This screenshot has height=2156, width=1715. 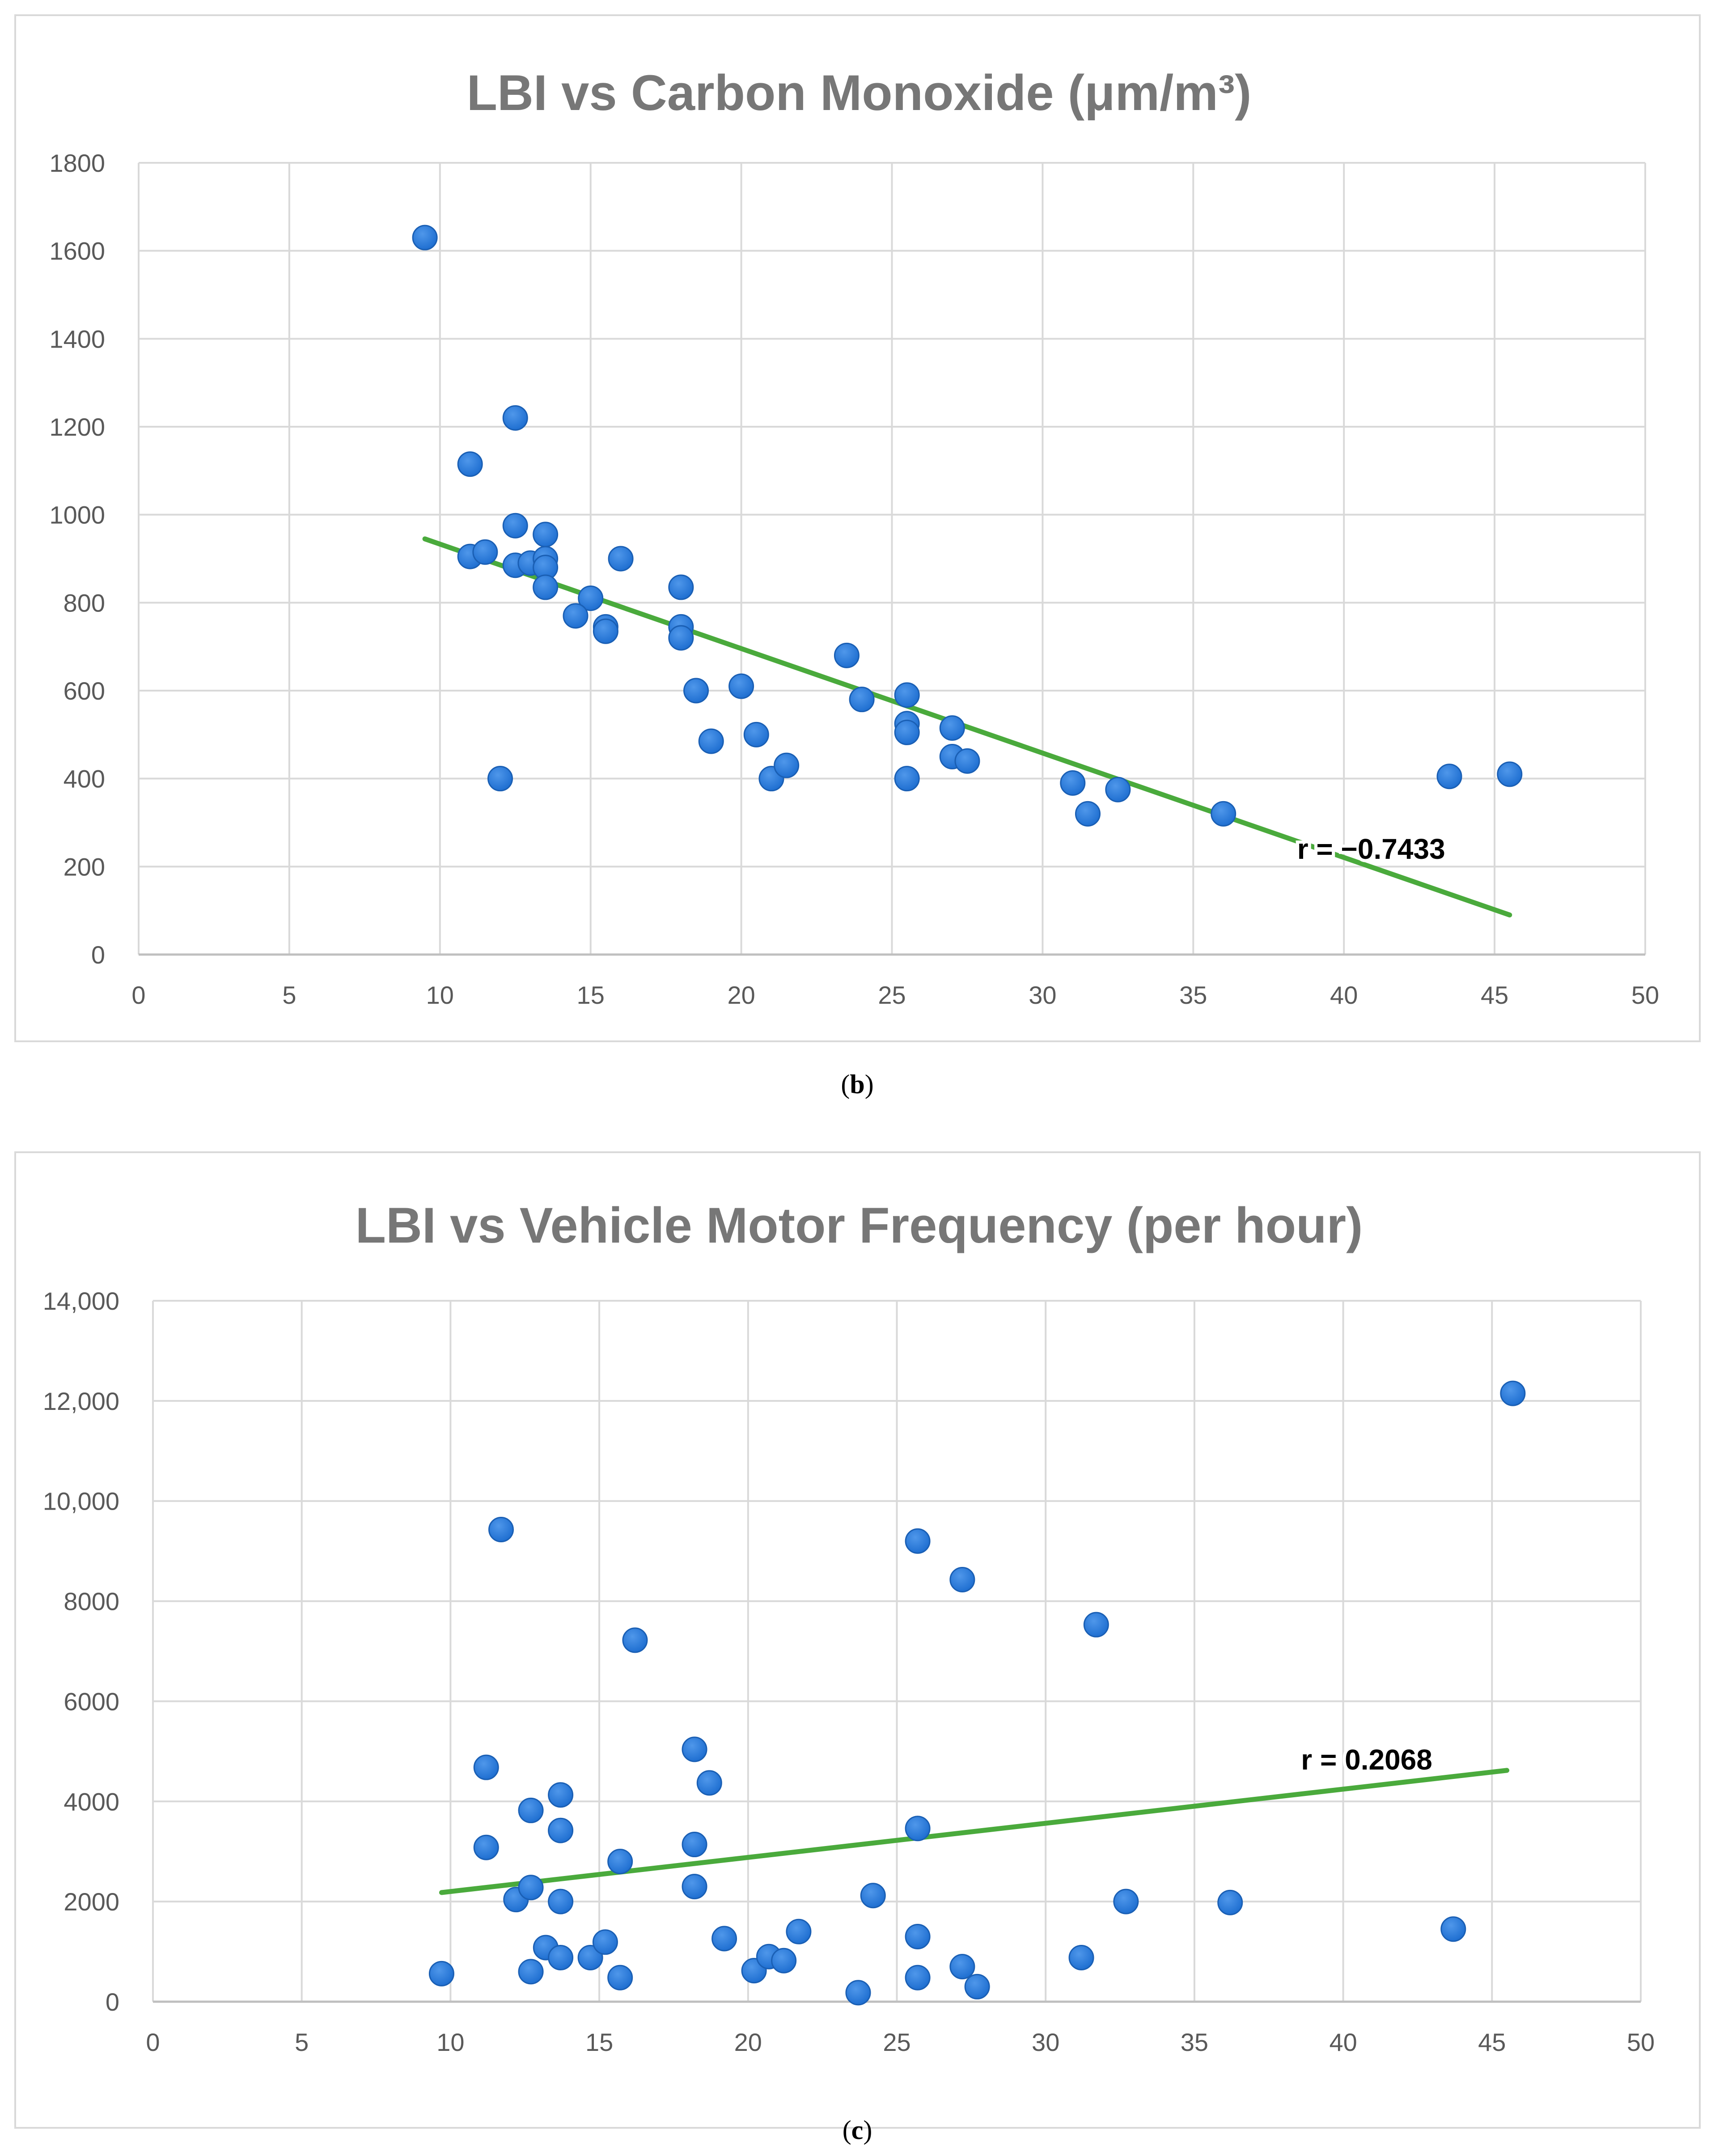 What do you see at coordinates (892, 995) in the screenshot?
I see `x-tick-label: 25` at bounding box center [892, 995].